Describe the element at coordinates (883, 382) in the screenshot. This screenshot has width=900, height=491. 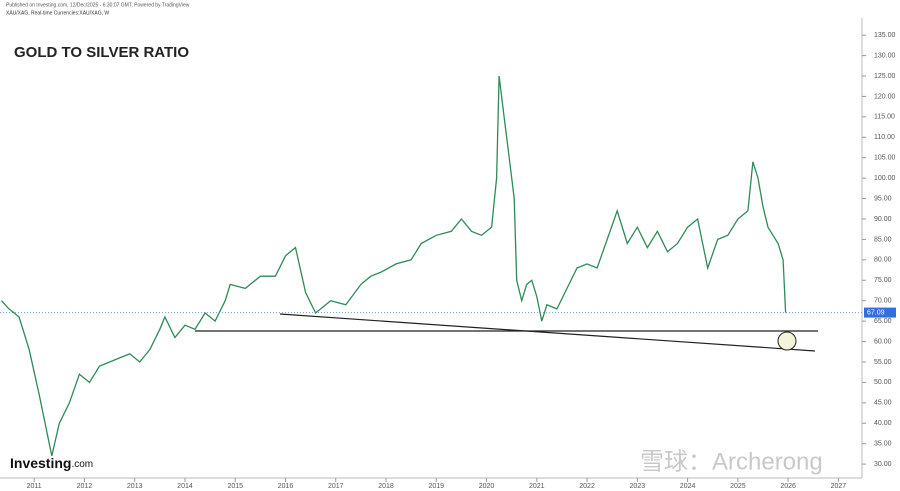
I see `y-tick-label: 50.00` at that location.